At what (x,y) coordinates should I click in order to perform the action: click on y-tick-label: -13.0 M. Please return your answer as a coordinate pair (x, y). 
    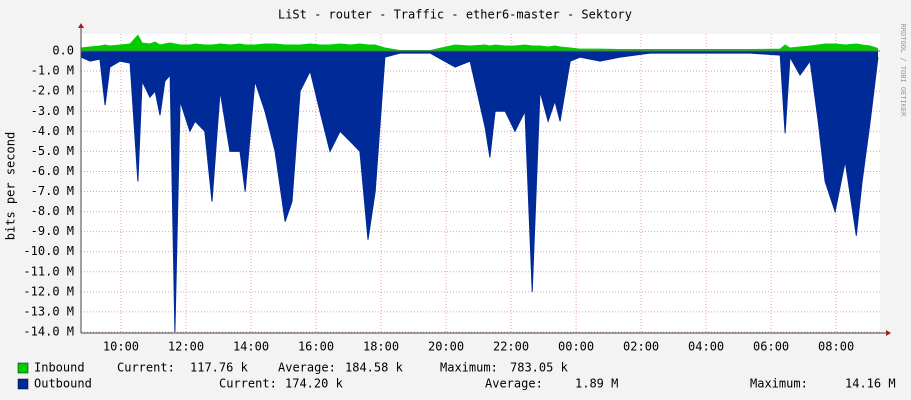
    Looking at the image, I should click on (48, 311).